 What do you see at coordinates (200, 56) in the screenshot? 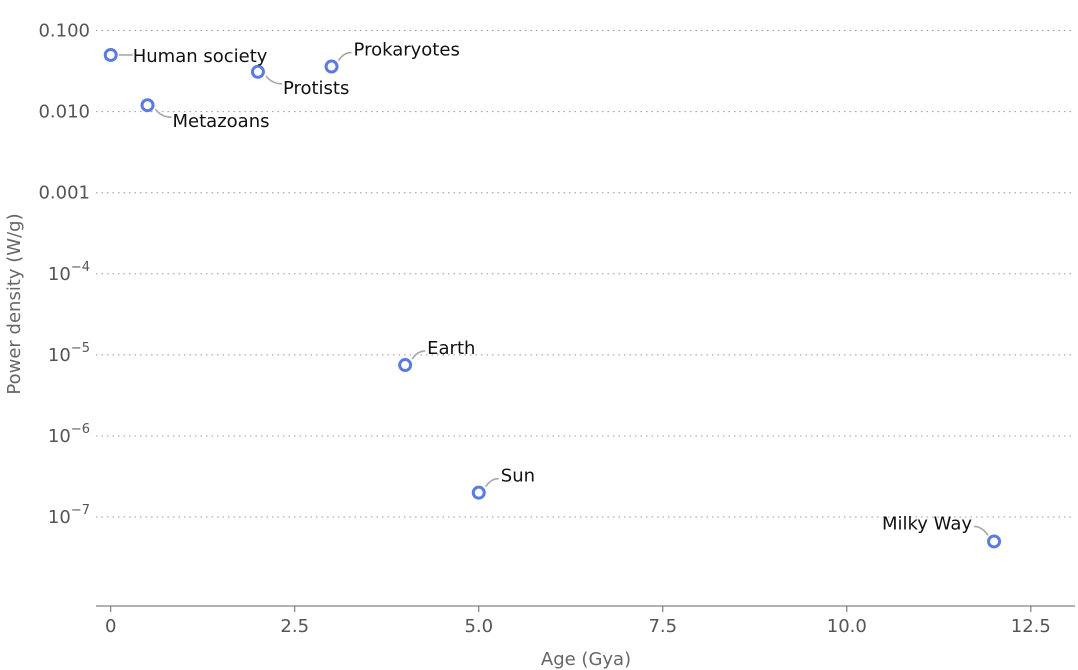
I see `data-point-label: Human society` at bounding box center [200, 56].